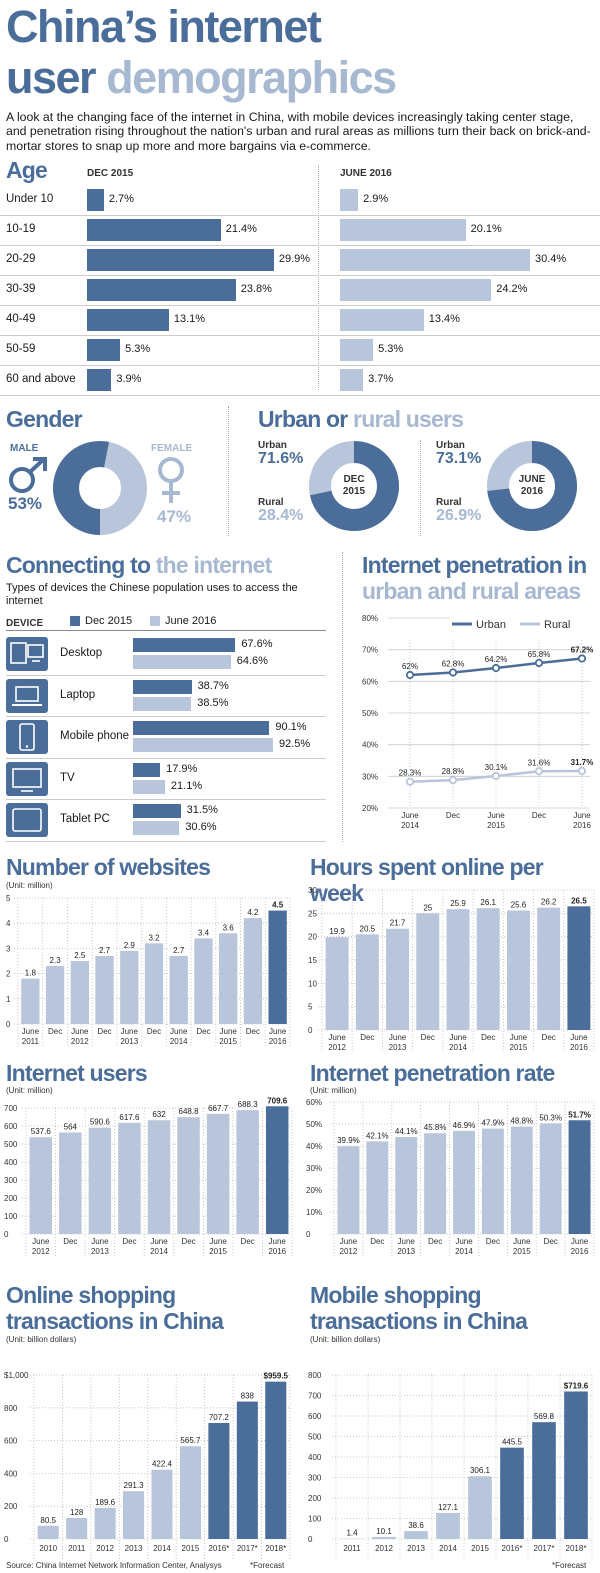 The height and width of the screenshot is (1573, 600). What do you see at coordinates (218, 1548) in the screenshot?
I see `x-category-label: 2016*` at bounding box center [218, 1548].